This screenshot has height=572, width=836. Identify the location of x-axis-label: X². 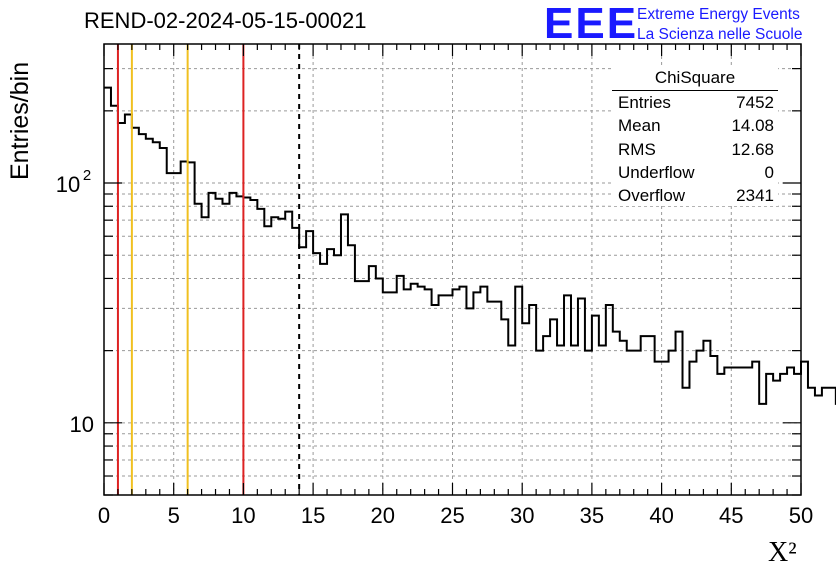
(782, 553).